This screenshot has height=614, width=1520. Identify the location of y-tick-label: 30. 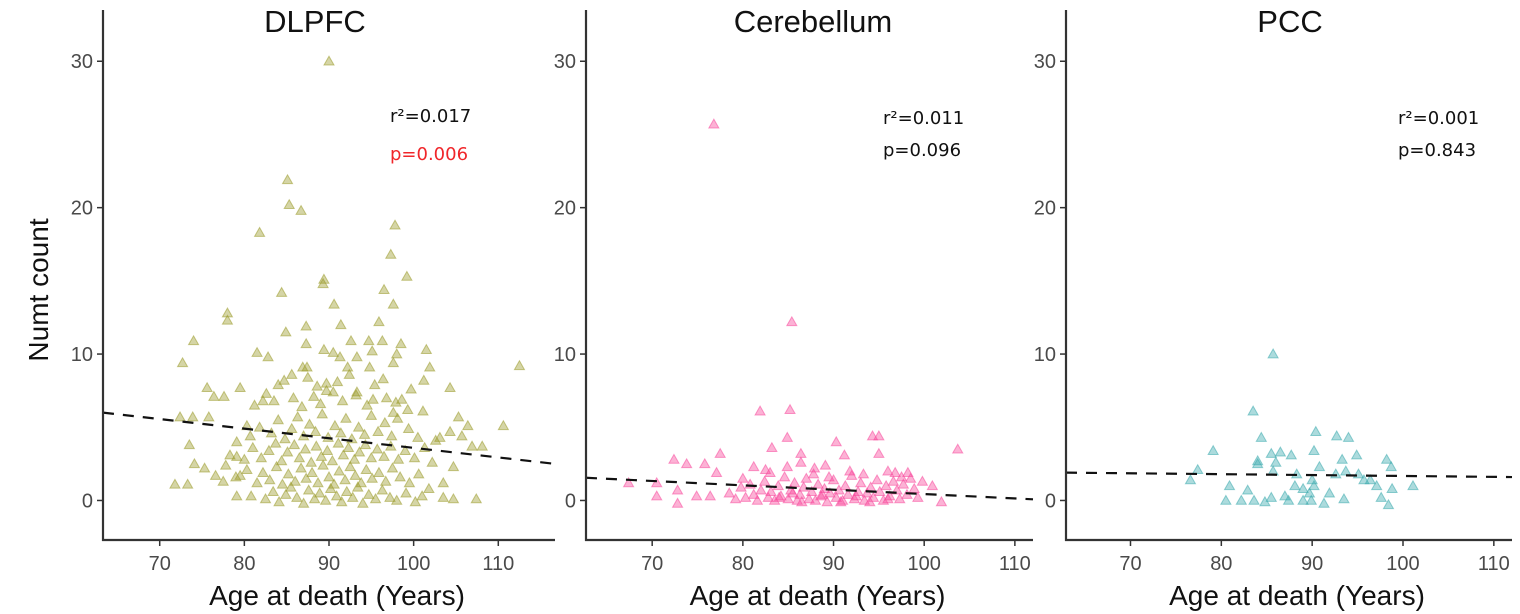
(565, 62).